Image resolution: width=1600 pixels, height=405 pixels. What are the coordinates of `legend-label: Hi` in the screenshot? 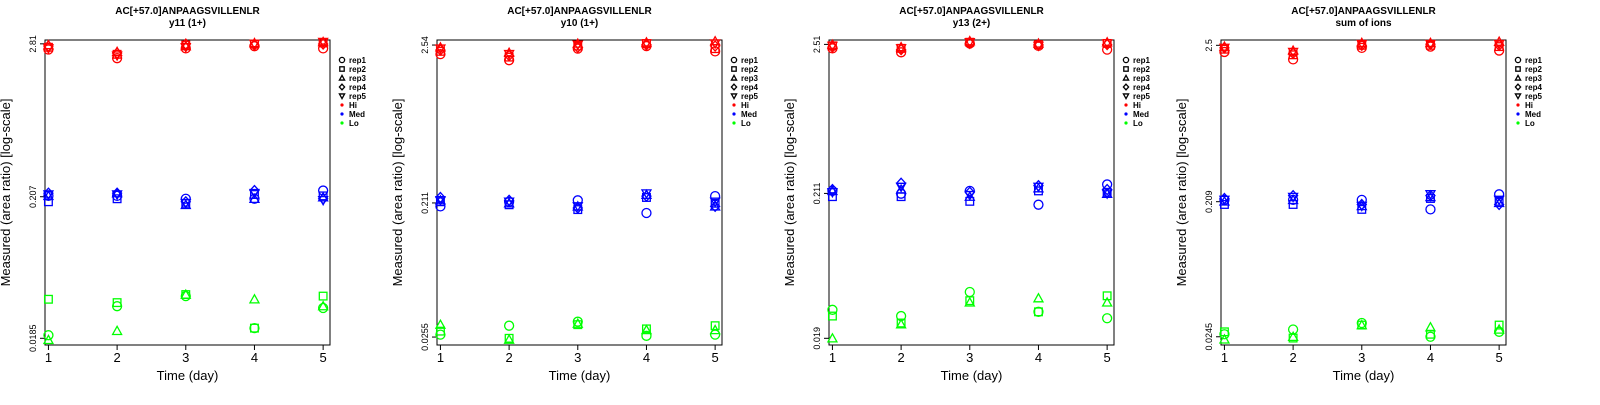 It's located at (1529, 105).